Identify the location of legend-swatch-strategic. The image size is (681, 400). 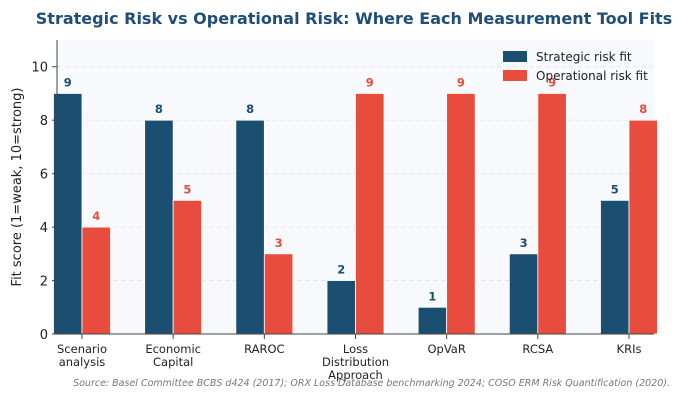
(515, 56).